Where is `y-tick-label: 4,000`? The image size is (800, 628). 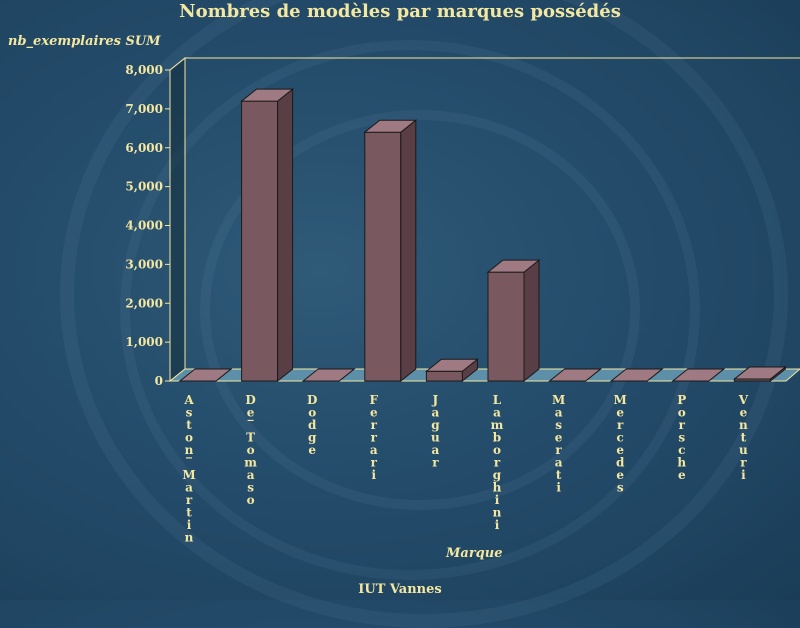
y-tick-label: 4,000 is located at coordinates (144, 226).